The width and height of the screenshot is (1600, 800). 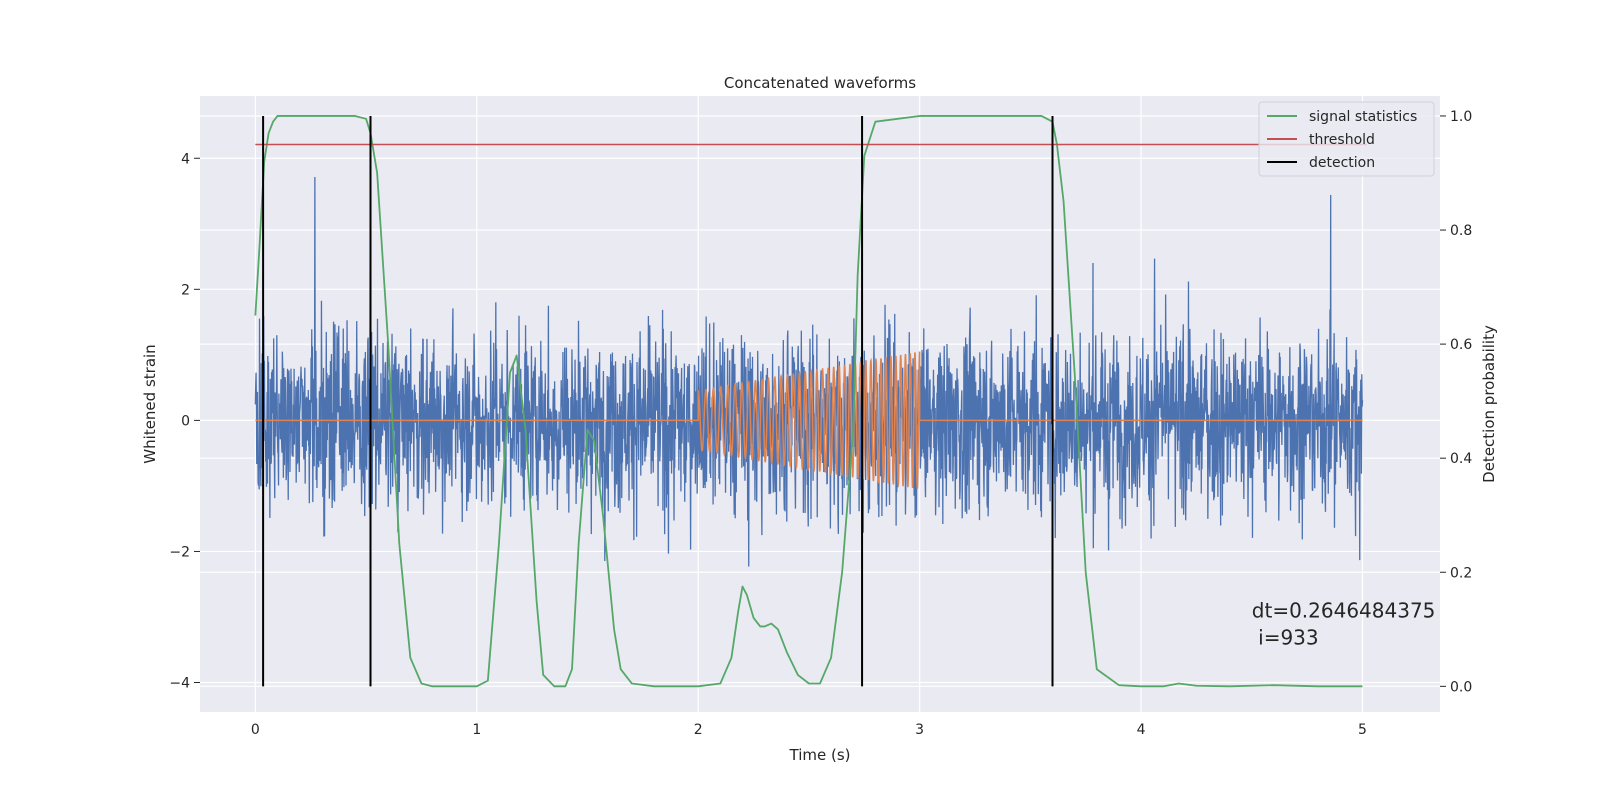 I want to click on legend: signal statistics threshold detection, so click(x=1346, y=139).